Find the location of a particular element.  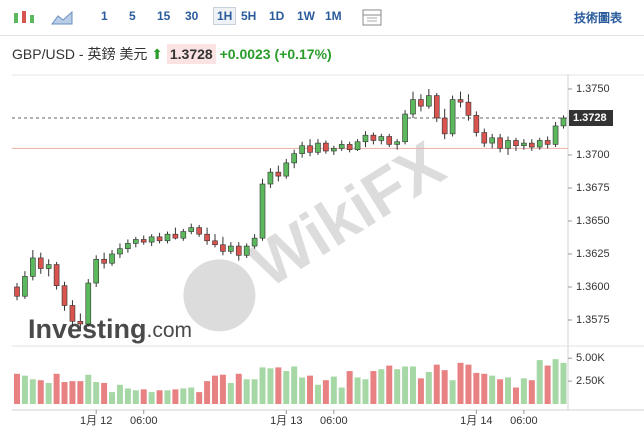

interval-button: 5 is located at coordinates (132, 16).